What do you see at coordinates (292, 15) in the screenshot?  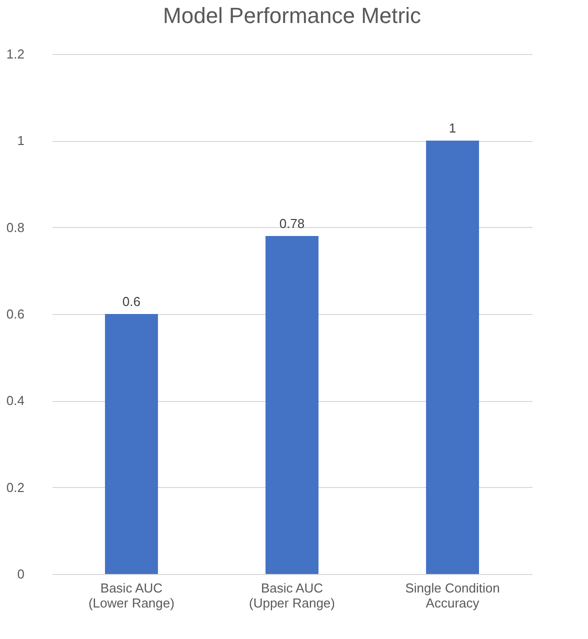 I see `chart-title: Model Performance Metric` at bounding box center [292, 15].